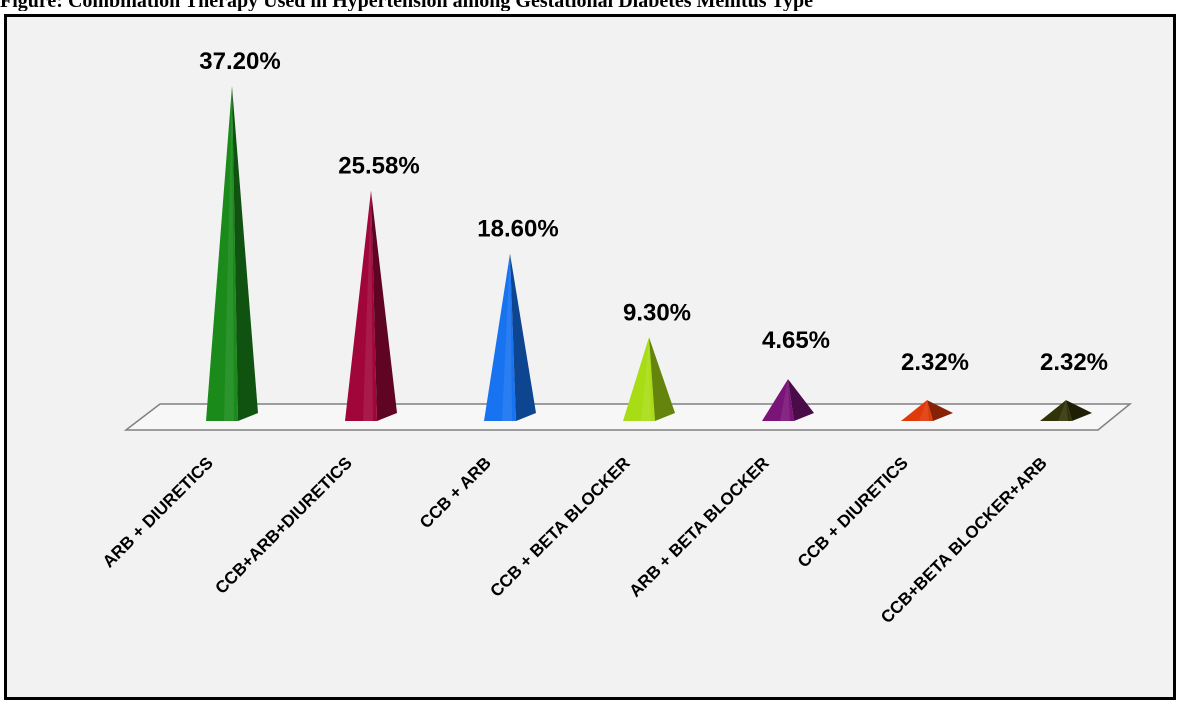 This screenshot has width=1183, height=704. I want to click on data-label-arb-beta-blocker: 4.65%, so click(796, 340).